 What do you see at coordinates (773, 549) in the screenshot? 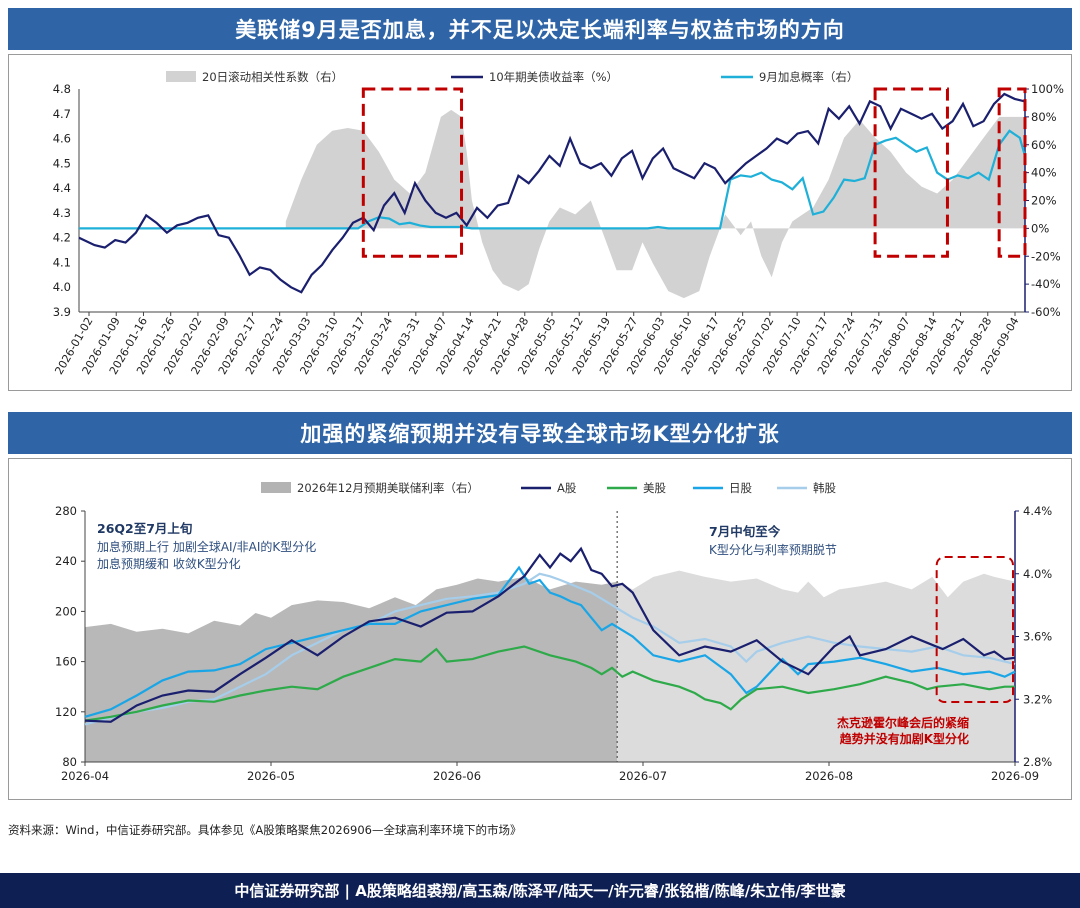
I see `annotation-mid-line: K型分化与利率预期脱节` at bounding box center [773, 549].